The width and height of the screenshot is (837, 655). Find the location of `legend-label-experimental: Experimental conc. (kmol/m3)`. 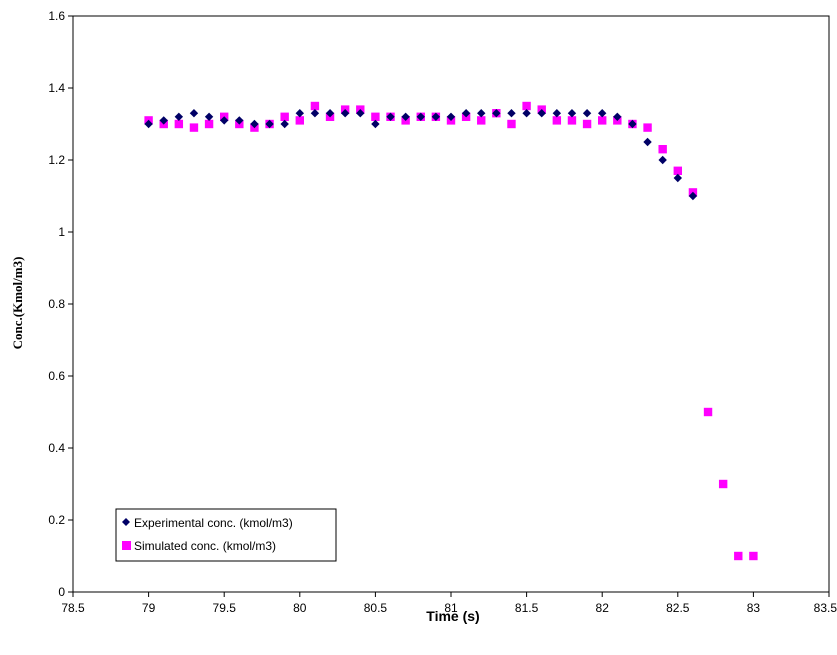

legend-label-experimental: Experimental conc. (kmol/m3) is located at coordinates (213, 523).